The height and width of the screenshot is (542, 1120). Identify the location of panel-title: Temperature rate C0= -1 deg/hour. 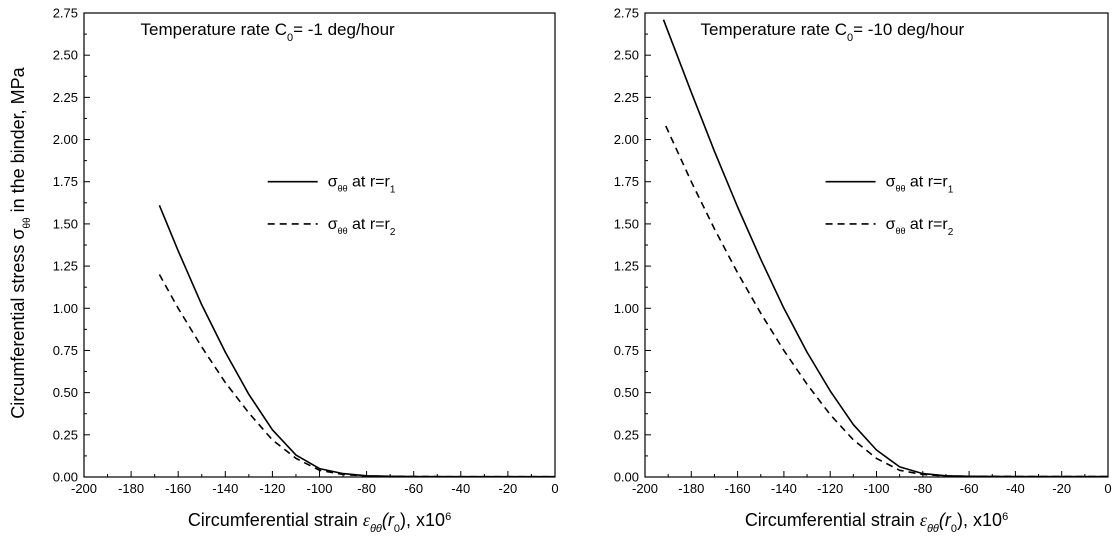
(268, 32).